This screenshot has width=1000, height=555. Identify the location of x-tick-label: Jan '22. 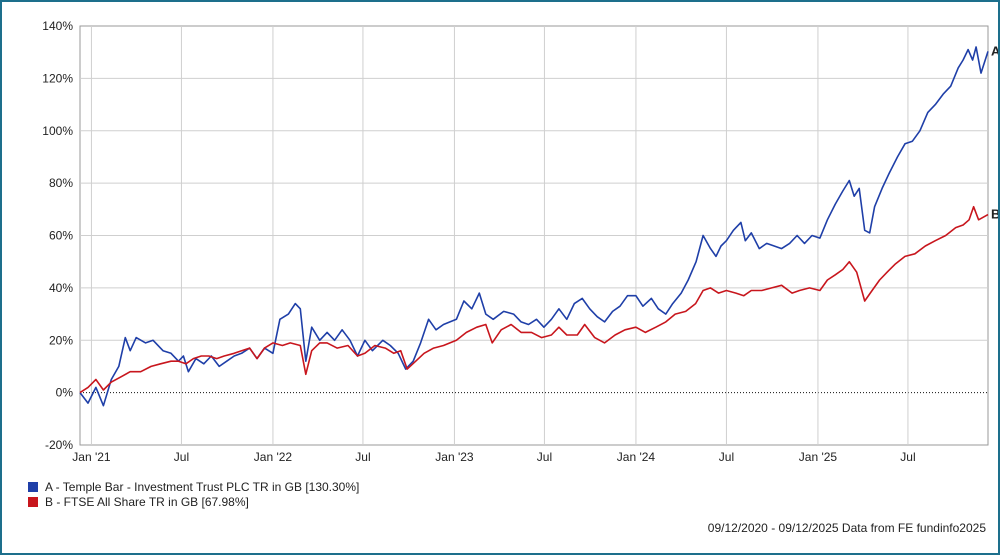
(273, 457).